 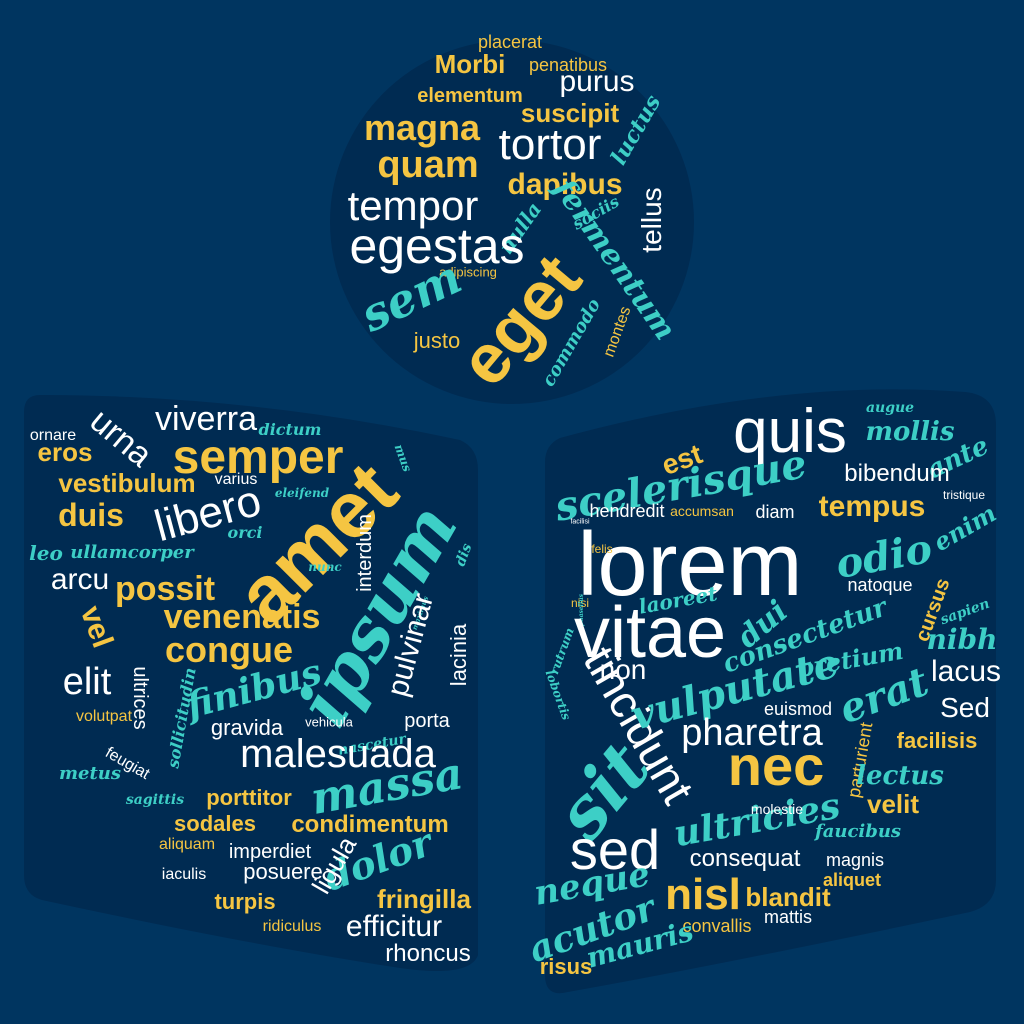 I want to click on word-montes: montes, so click(x=617, y=332).